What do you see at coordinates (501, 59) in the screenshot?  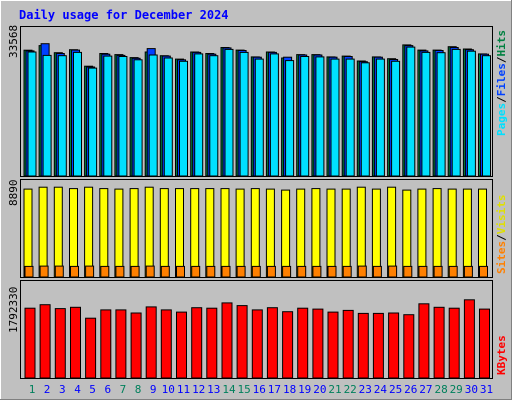 I see `legend-sep-2: /` at bounding box center [501, 59].